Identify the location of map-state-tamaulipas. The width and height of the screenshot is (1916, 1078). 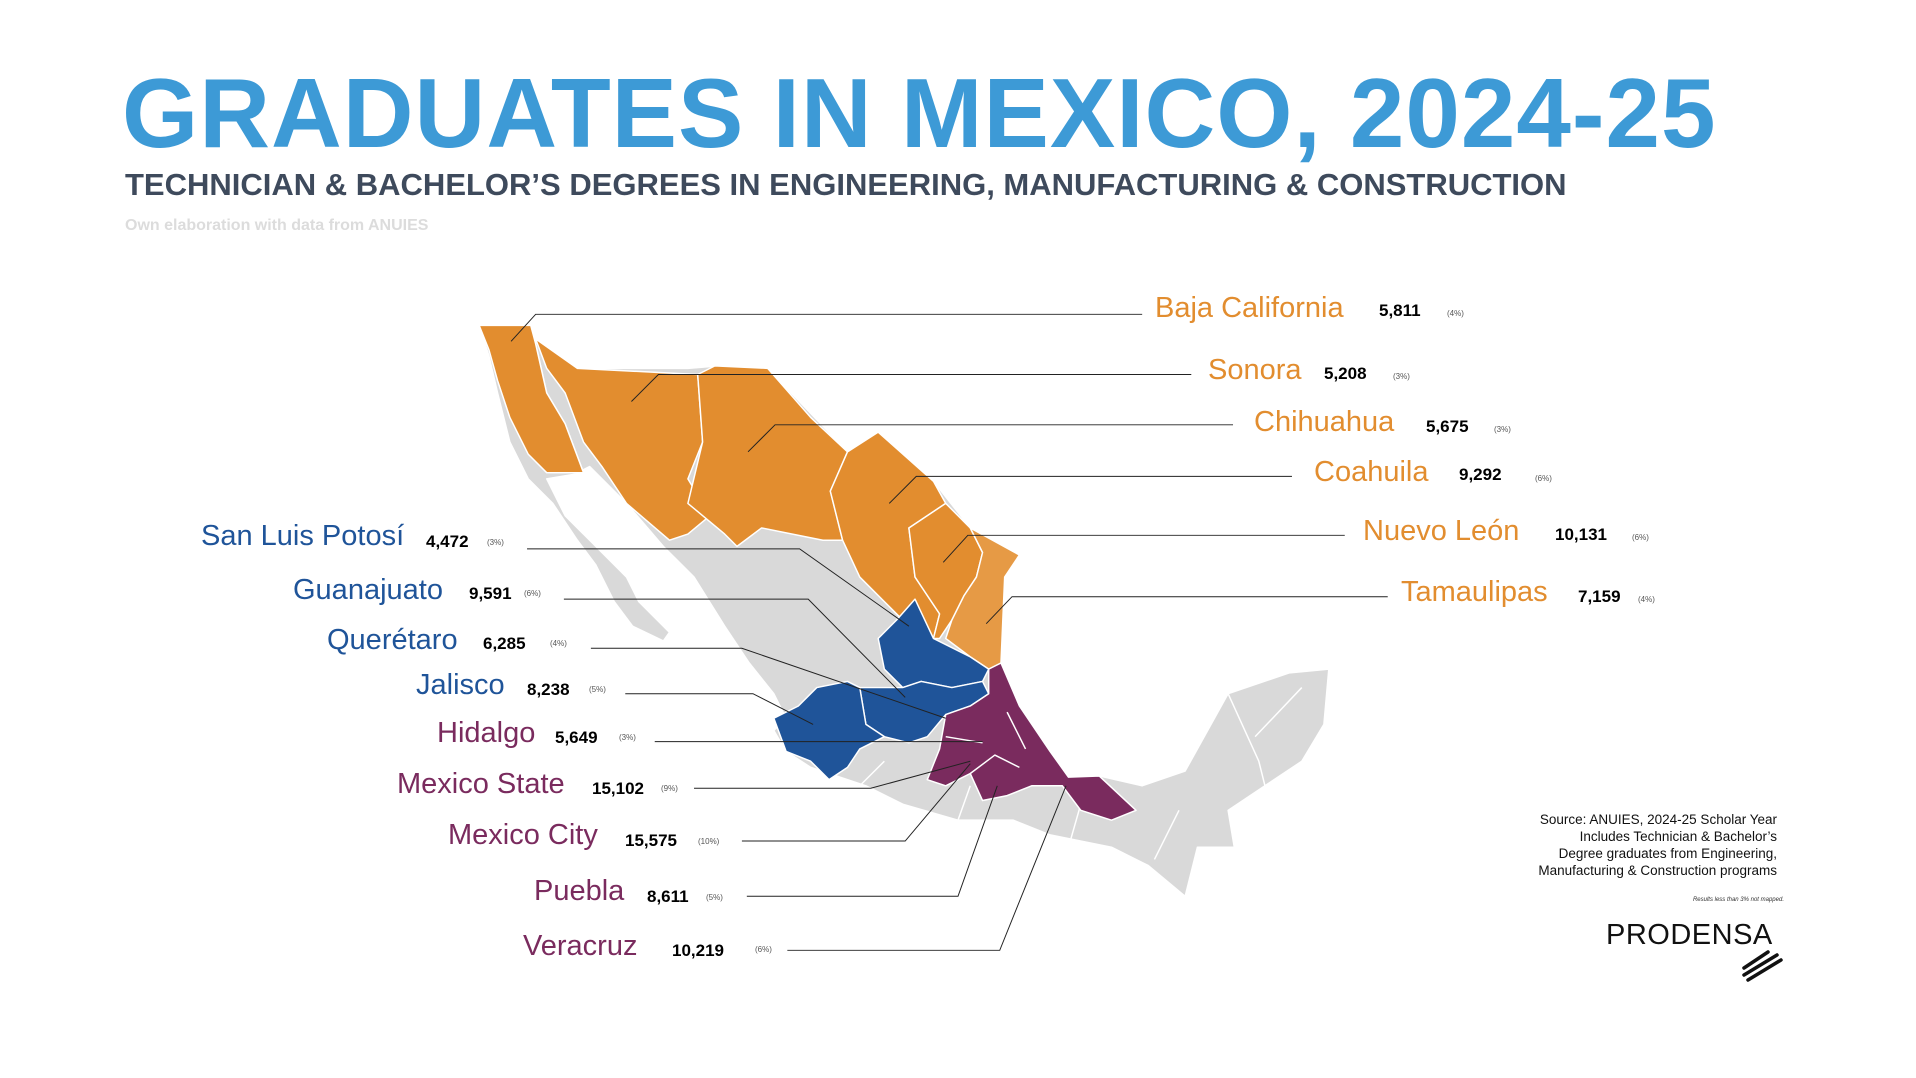
(982, 598).